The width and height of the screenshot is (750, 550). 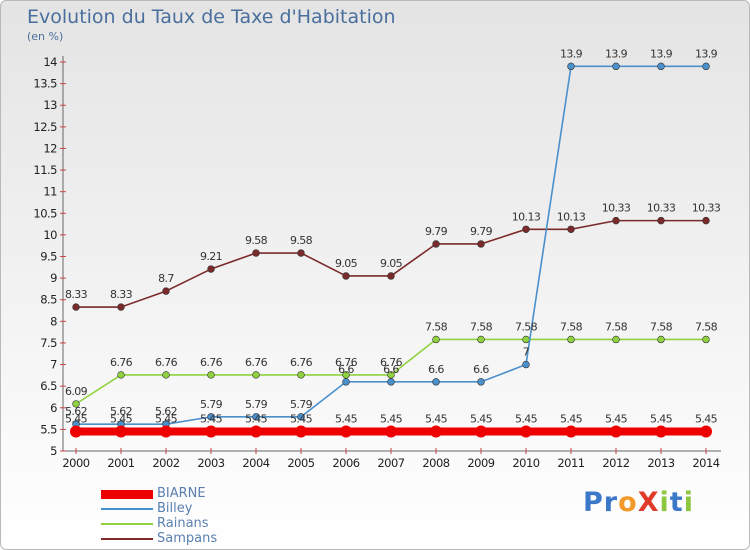 What do you see at coordinates (615, 463) in the screenshot?
I see `x-tick-label: 2012` at bounding box center [615, 463].